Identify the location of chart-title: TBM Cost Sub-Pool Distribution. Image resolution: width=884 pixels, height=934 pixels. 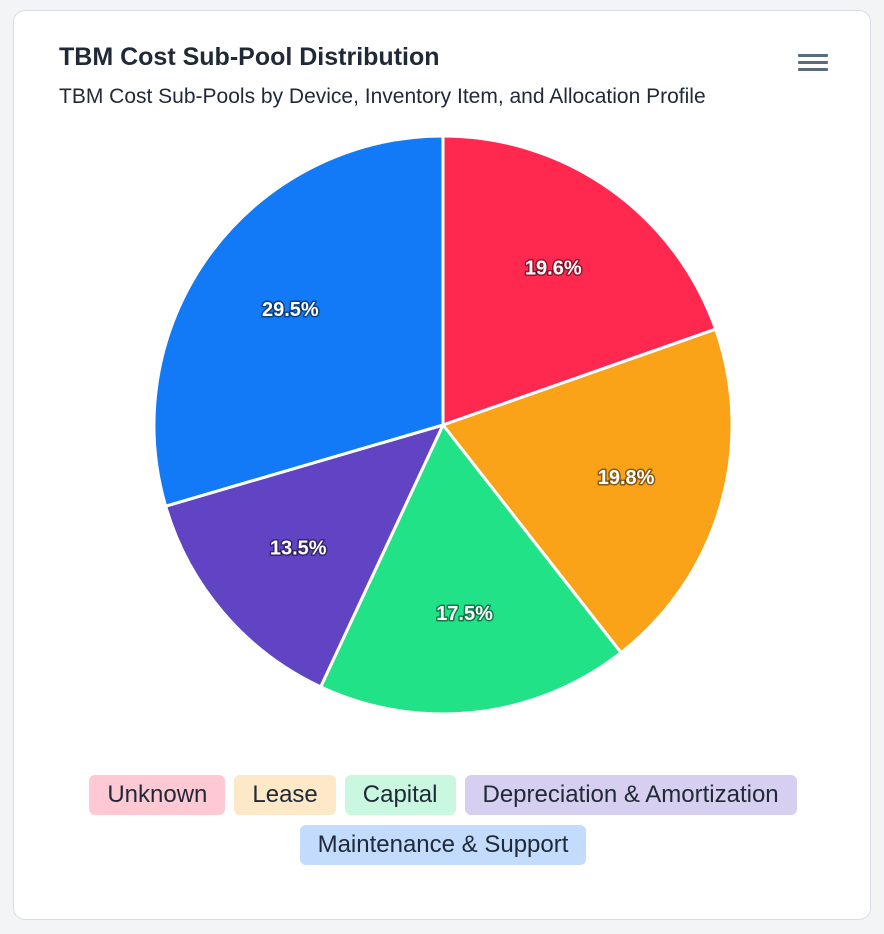
(249, 57).